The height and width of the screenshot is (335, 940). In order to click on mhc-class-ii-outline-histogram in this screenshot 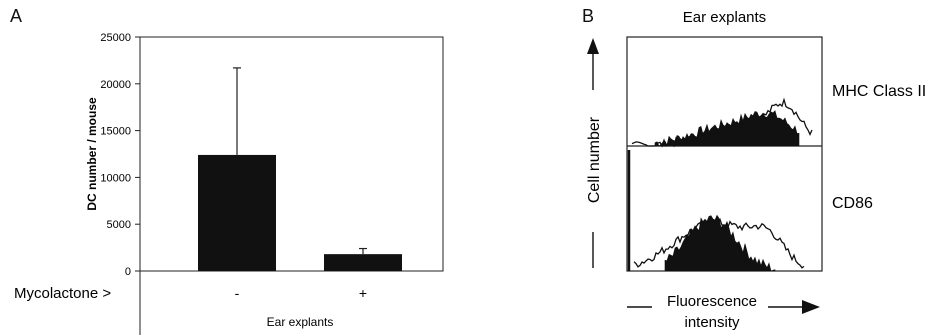, I will do `click(722, 122)`.